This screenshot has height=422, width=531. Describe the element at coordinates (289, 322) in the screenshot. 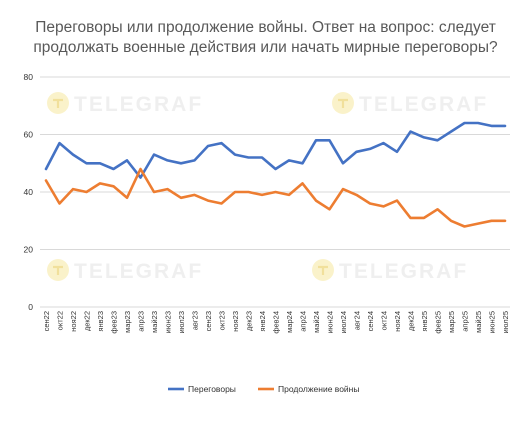

I see `x-tick-label: мар24` at that location.